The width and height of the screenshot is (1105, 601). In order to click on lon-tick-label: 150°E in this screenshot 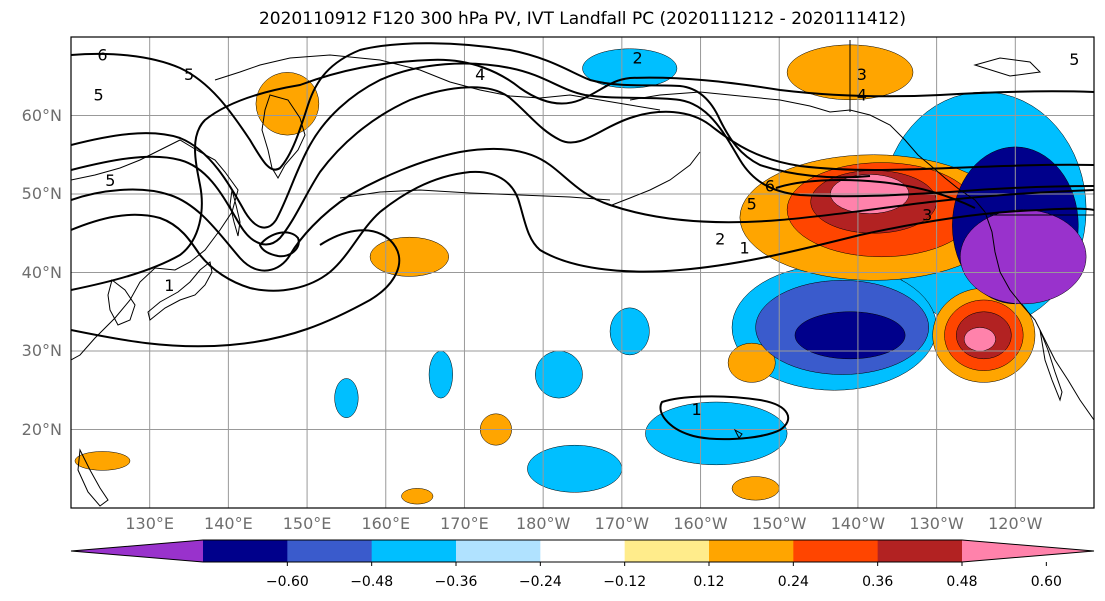, I will do `click(307, 523)`.